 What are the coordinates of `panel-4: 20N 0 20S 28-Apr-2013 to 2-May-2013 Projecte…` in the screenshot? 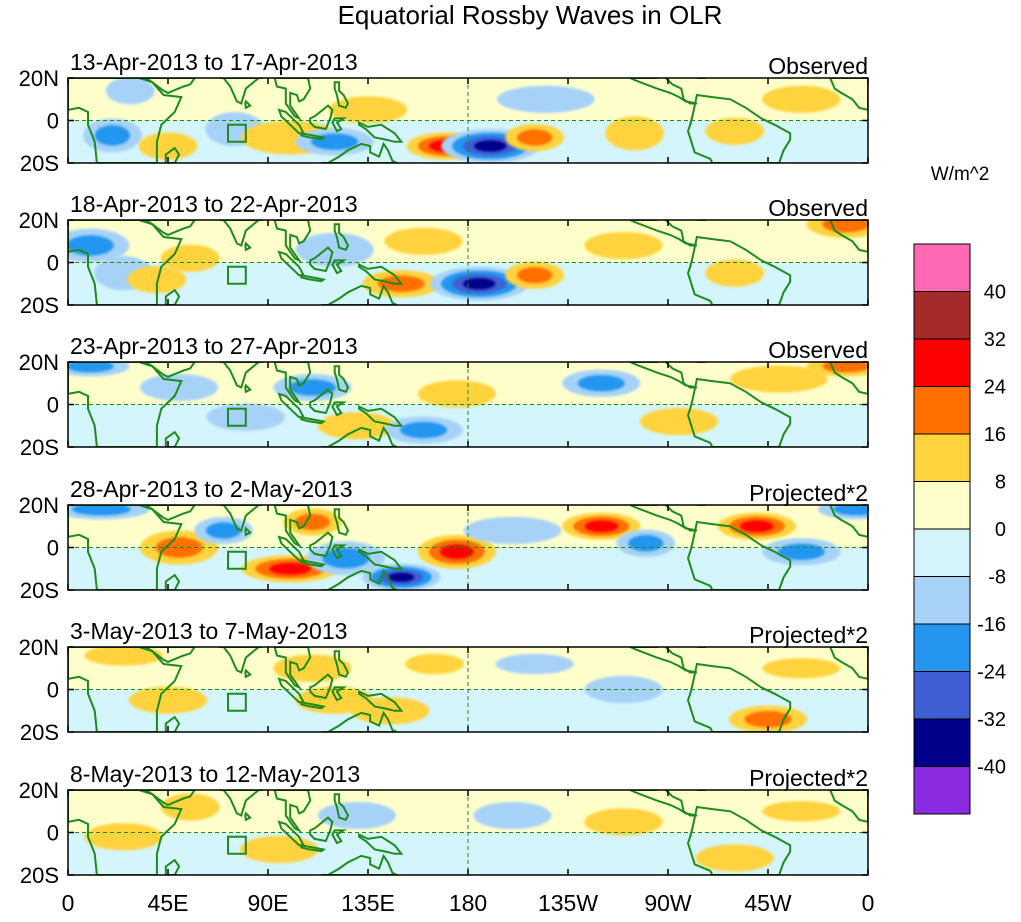 It's located at (444, 539).